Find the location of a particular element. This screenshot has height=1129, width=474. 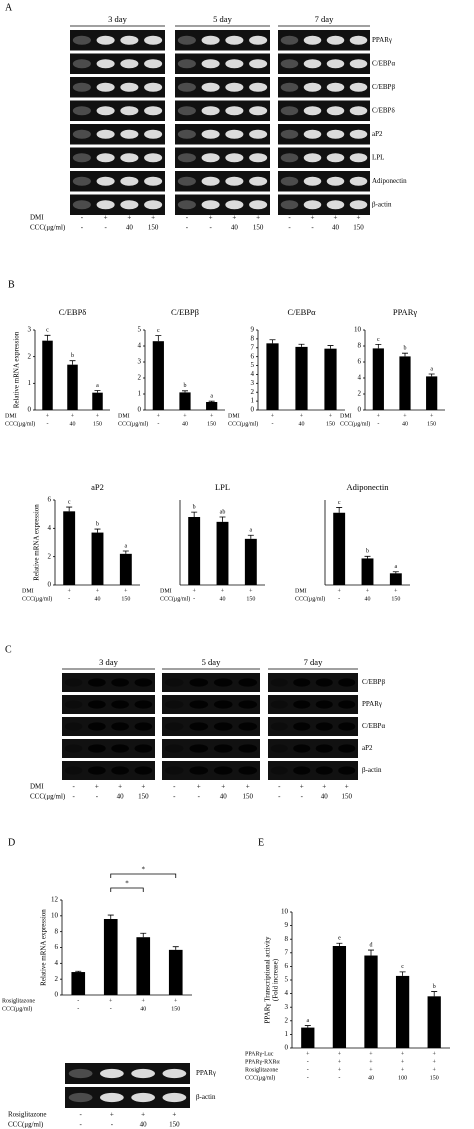

y-tick-label: 5 is located at coordinates (140, 330).